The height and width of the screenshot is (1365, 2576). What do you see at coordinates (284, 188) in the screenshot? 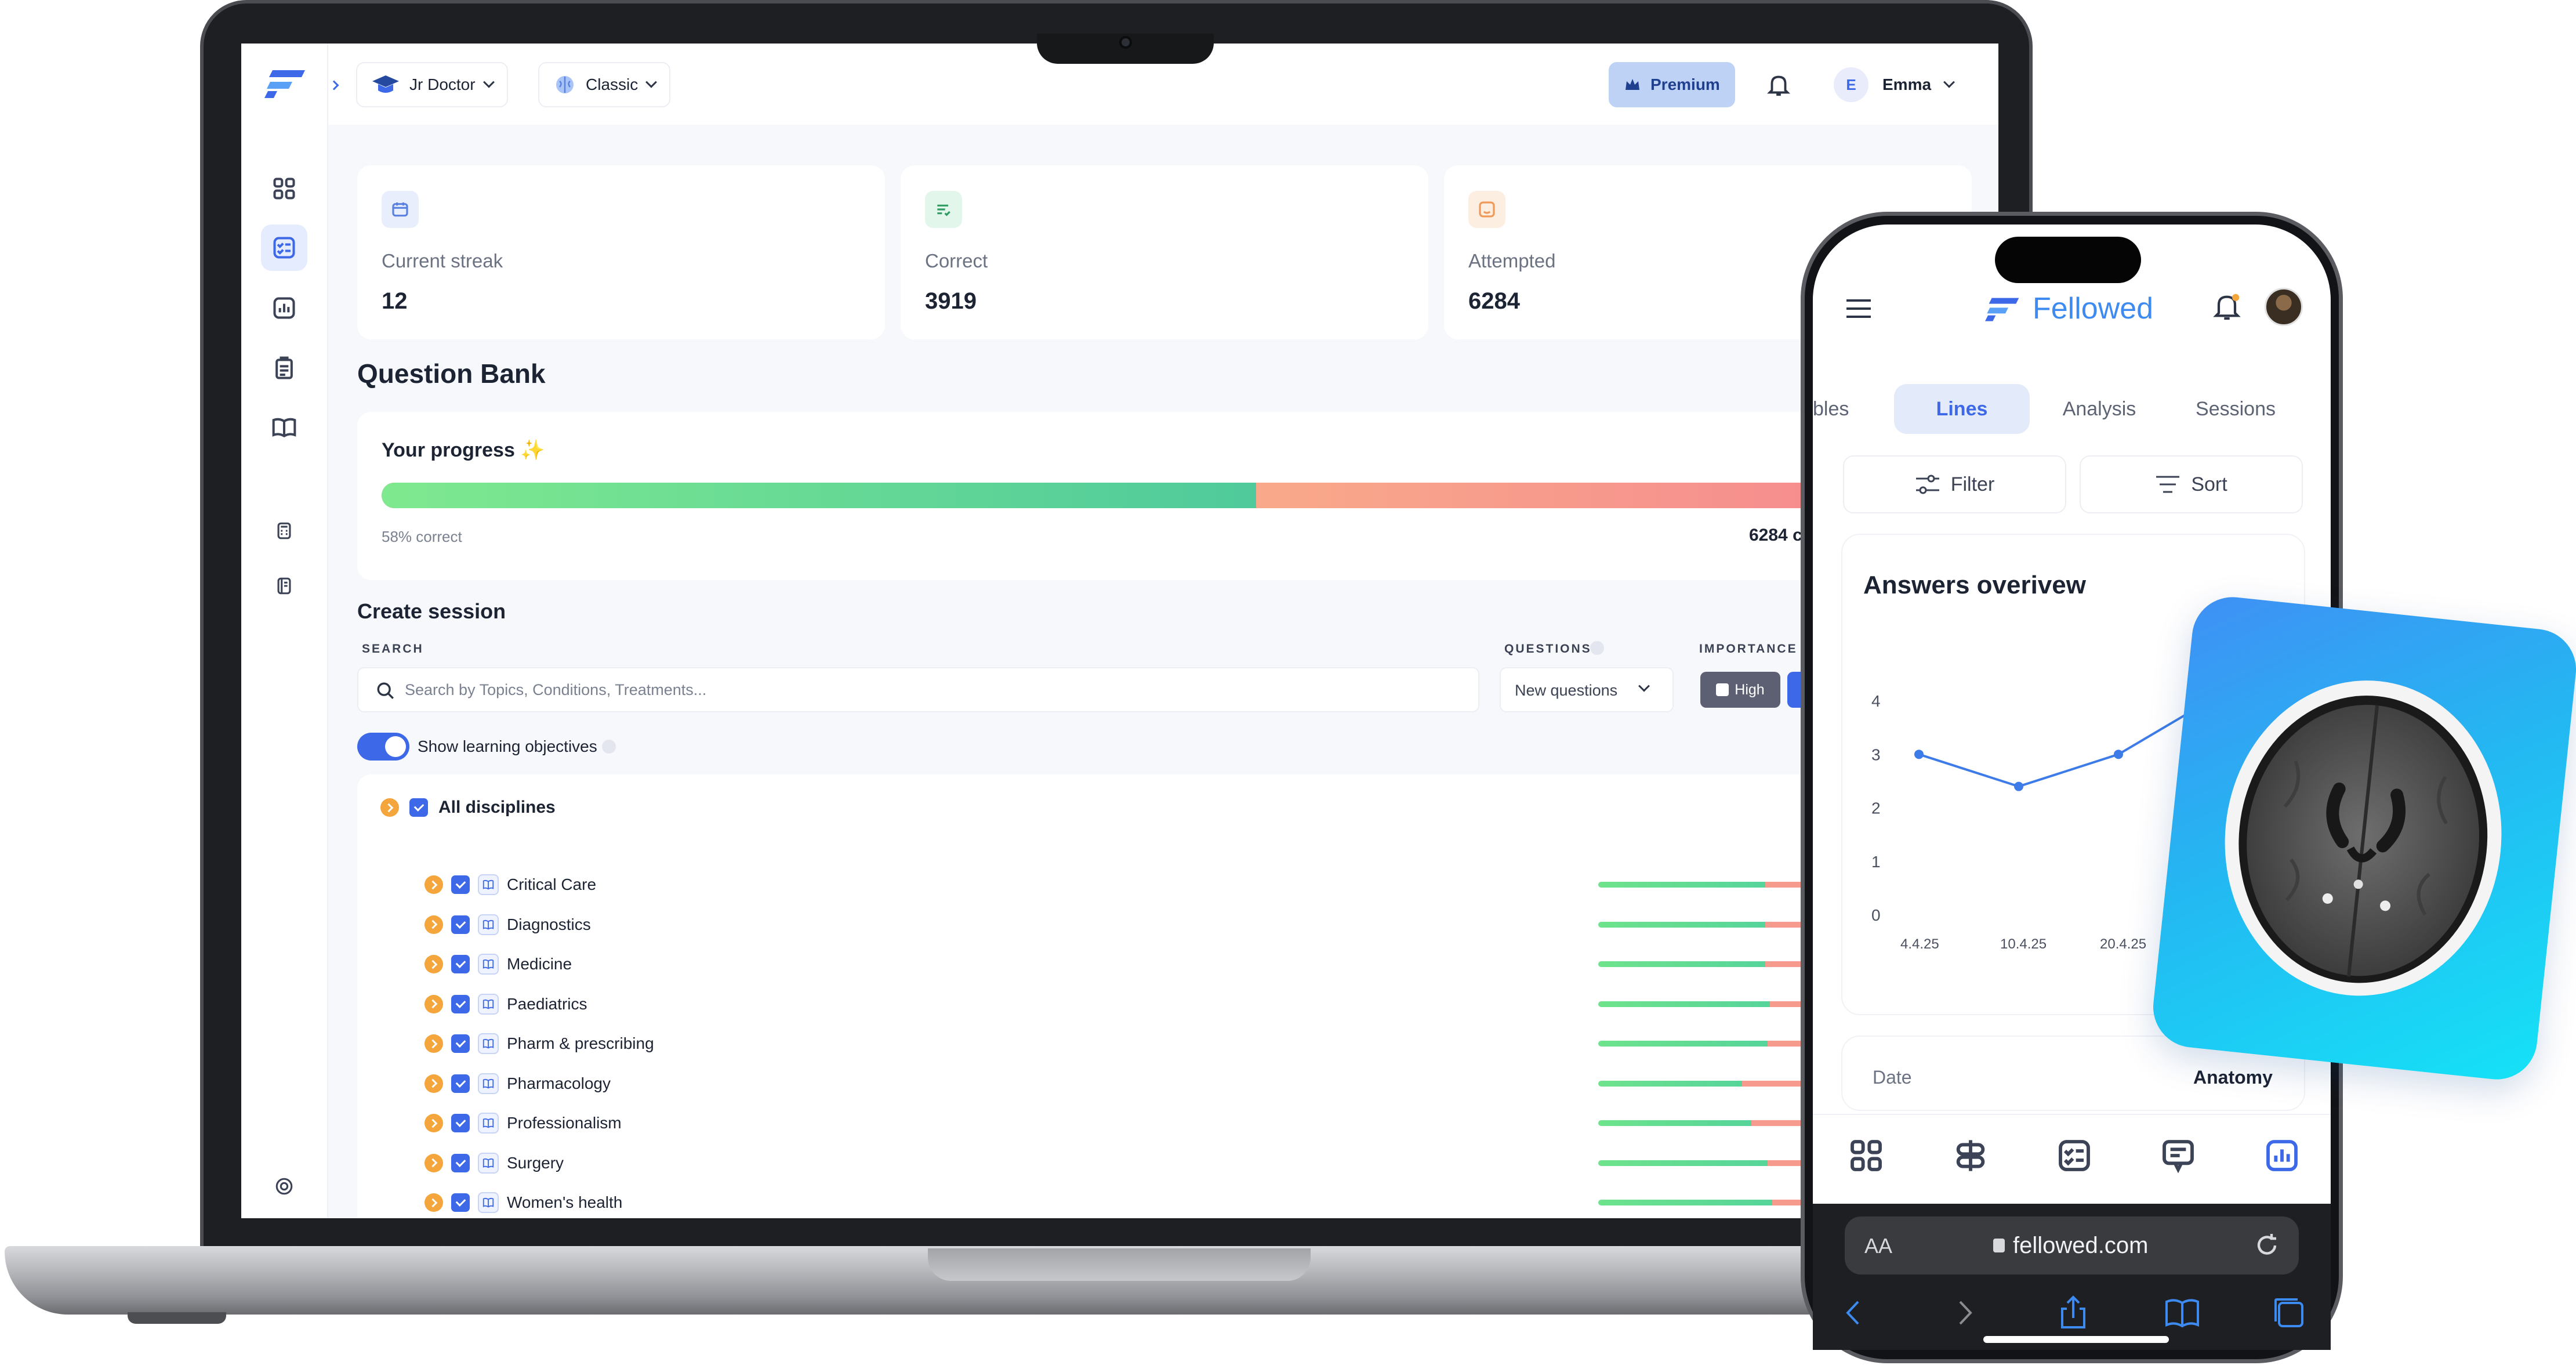
I see `dashboard-grid-icon` at bounding box center [284, 188].